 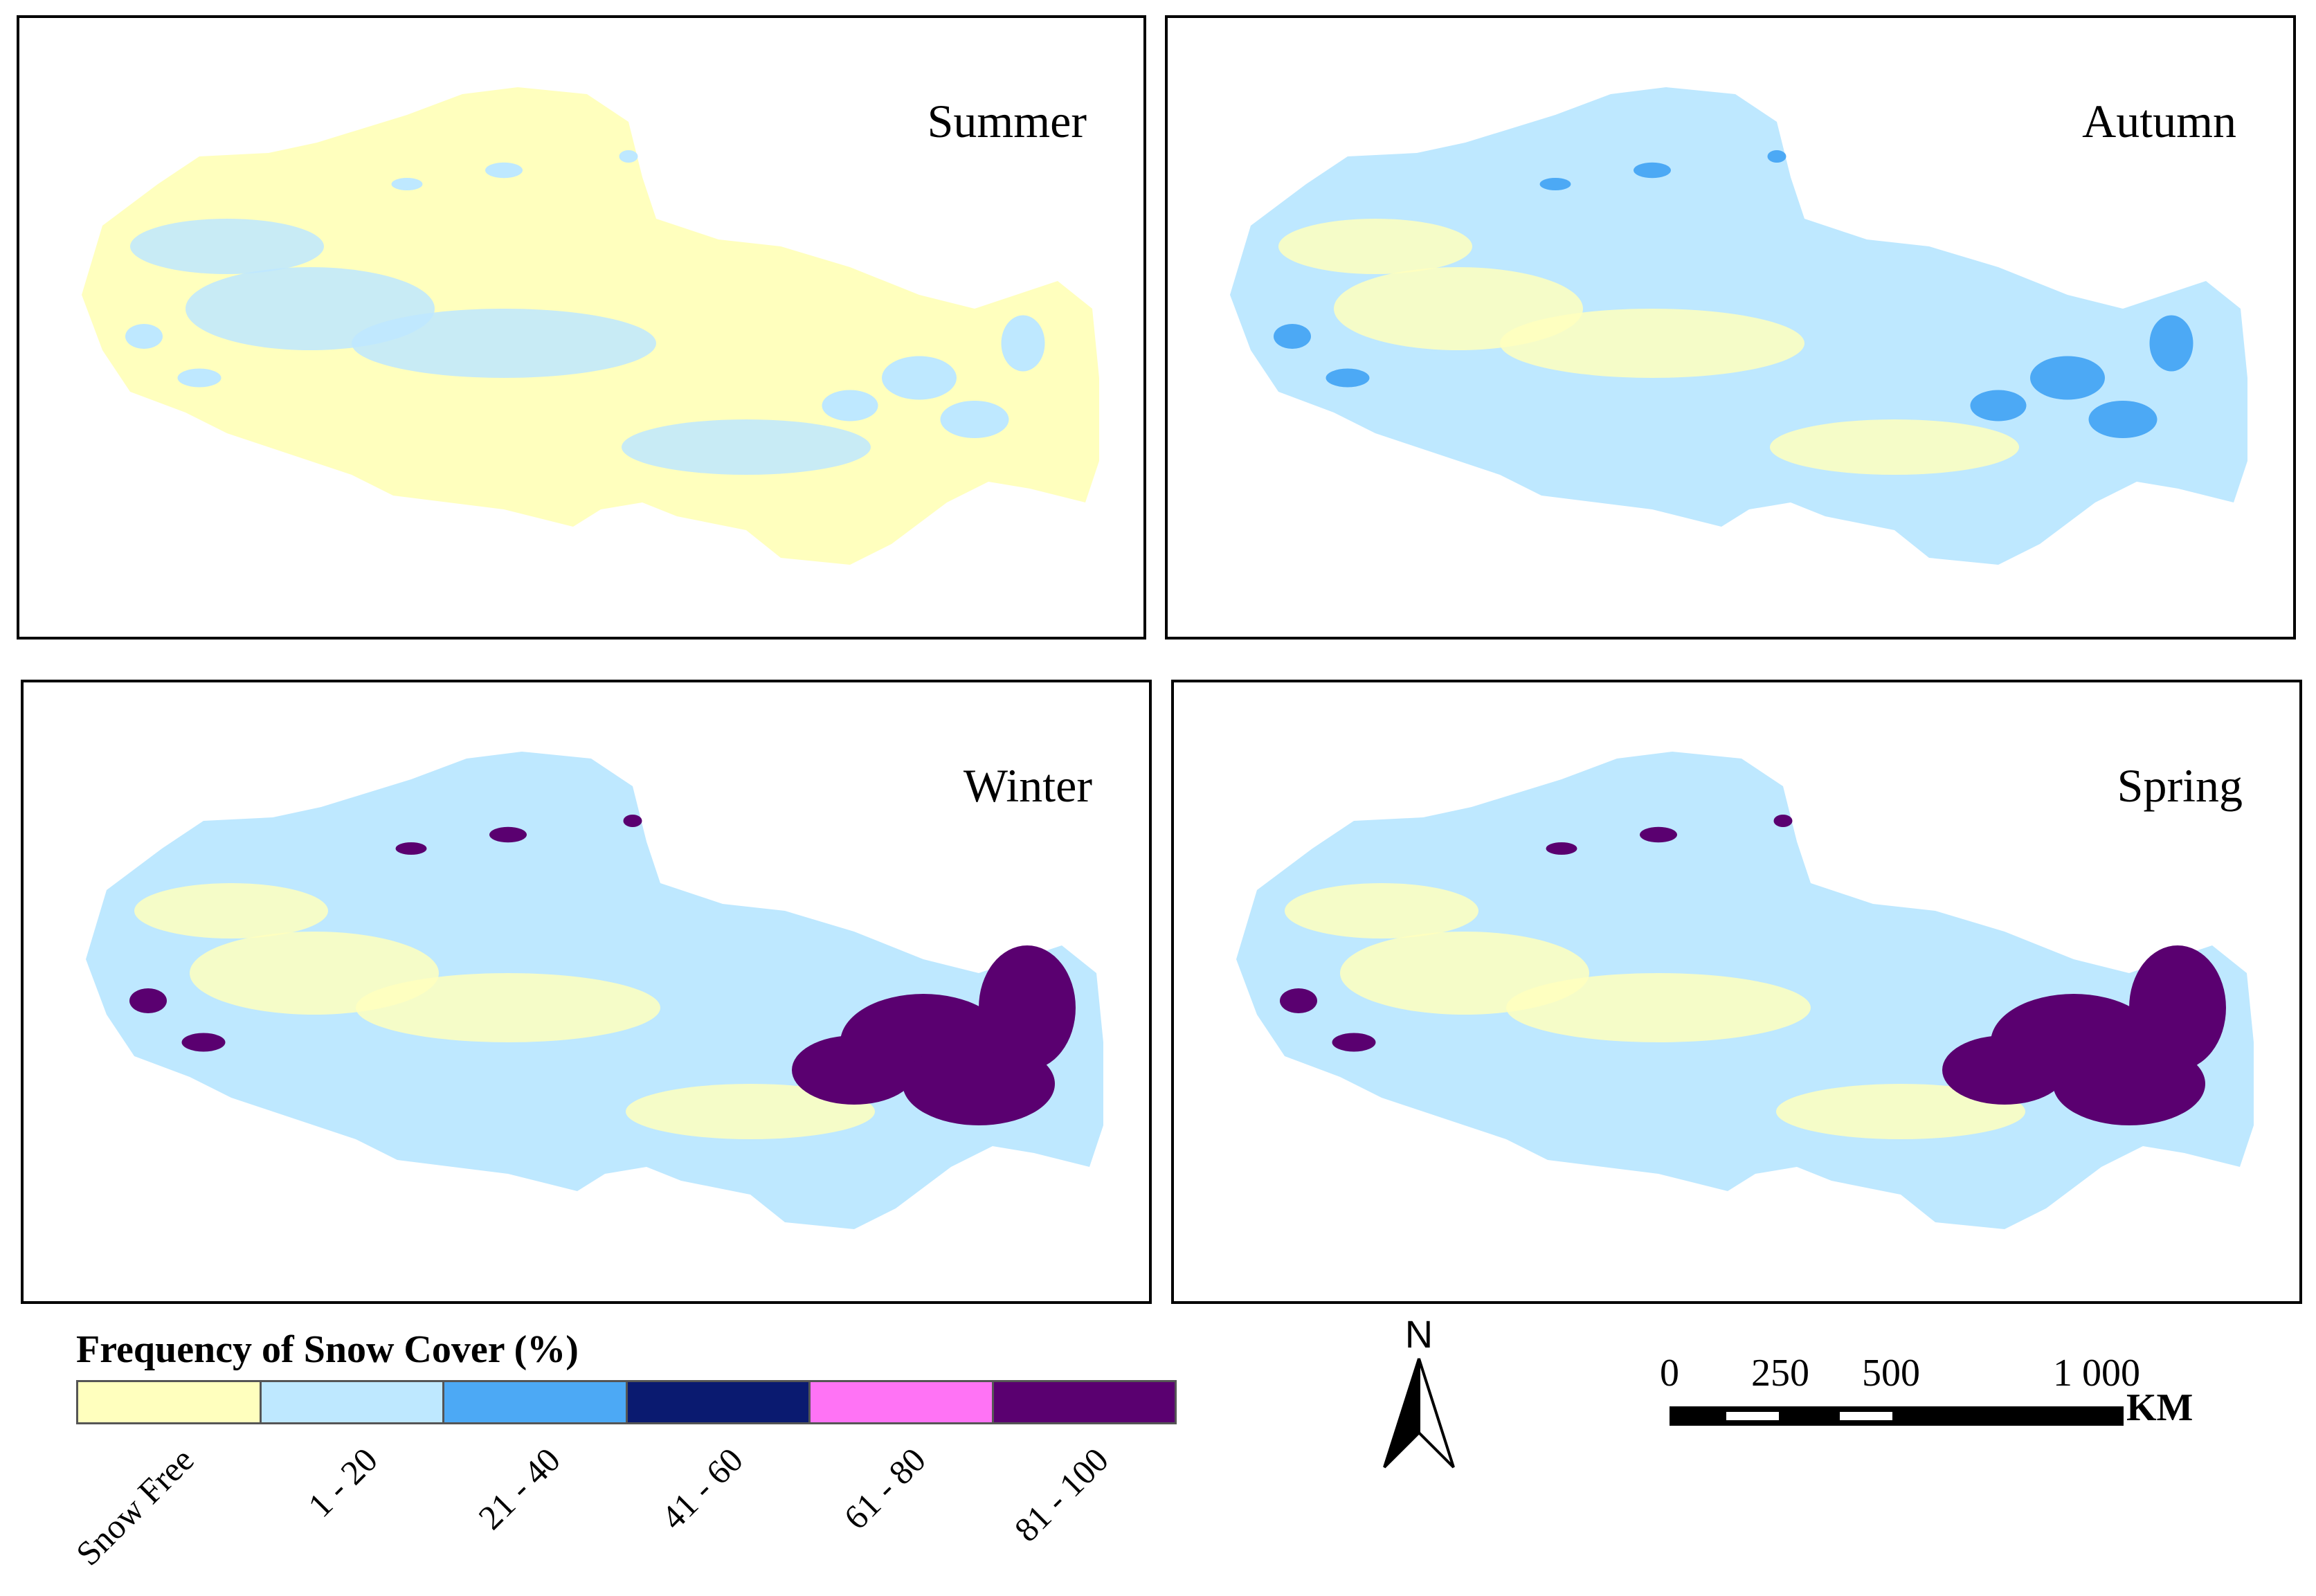 What do you see at coordinates (1891, 1373) in the screenshot?
I see `scale-label-500: 500` at bounding box center [1891, 1373].